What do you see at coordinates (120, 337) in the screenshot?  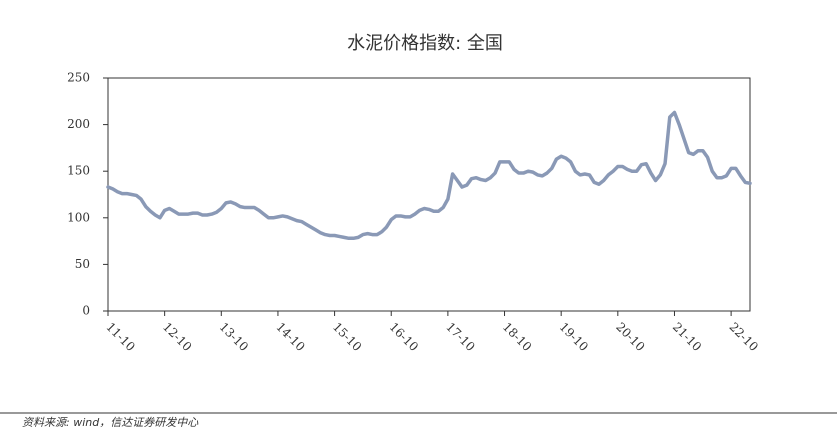 I see `x-tick-label: 11-10` at bounding box center [120, 337].